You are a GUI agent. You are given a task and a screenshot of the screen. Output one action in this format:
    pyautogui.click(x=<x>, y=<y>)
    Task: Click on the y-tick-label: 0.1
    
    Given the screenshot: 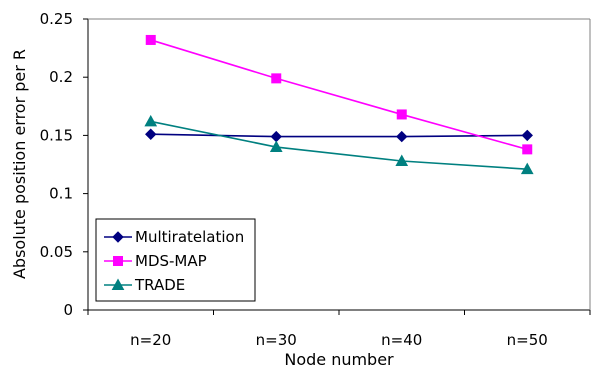 What is the action you would take?
    pyautogui.click(x=61, y=194)
    